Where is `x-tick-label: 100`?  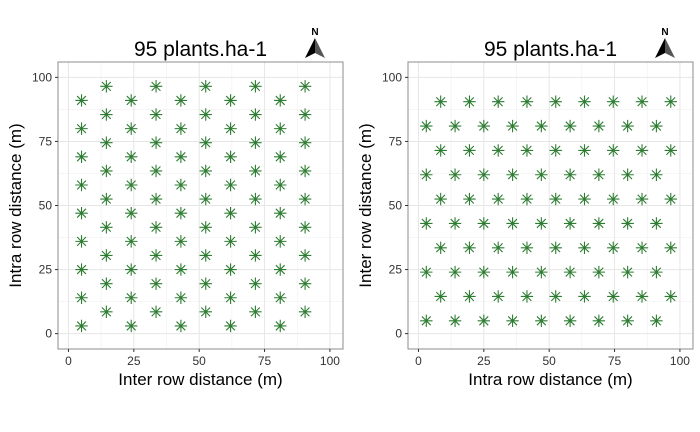
x-tick-label: 100 is located at coordinates (680, 361).